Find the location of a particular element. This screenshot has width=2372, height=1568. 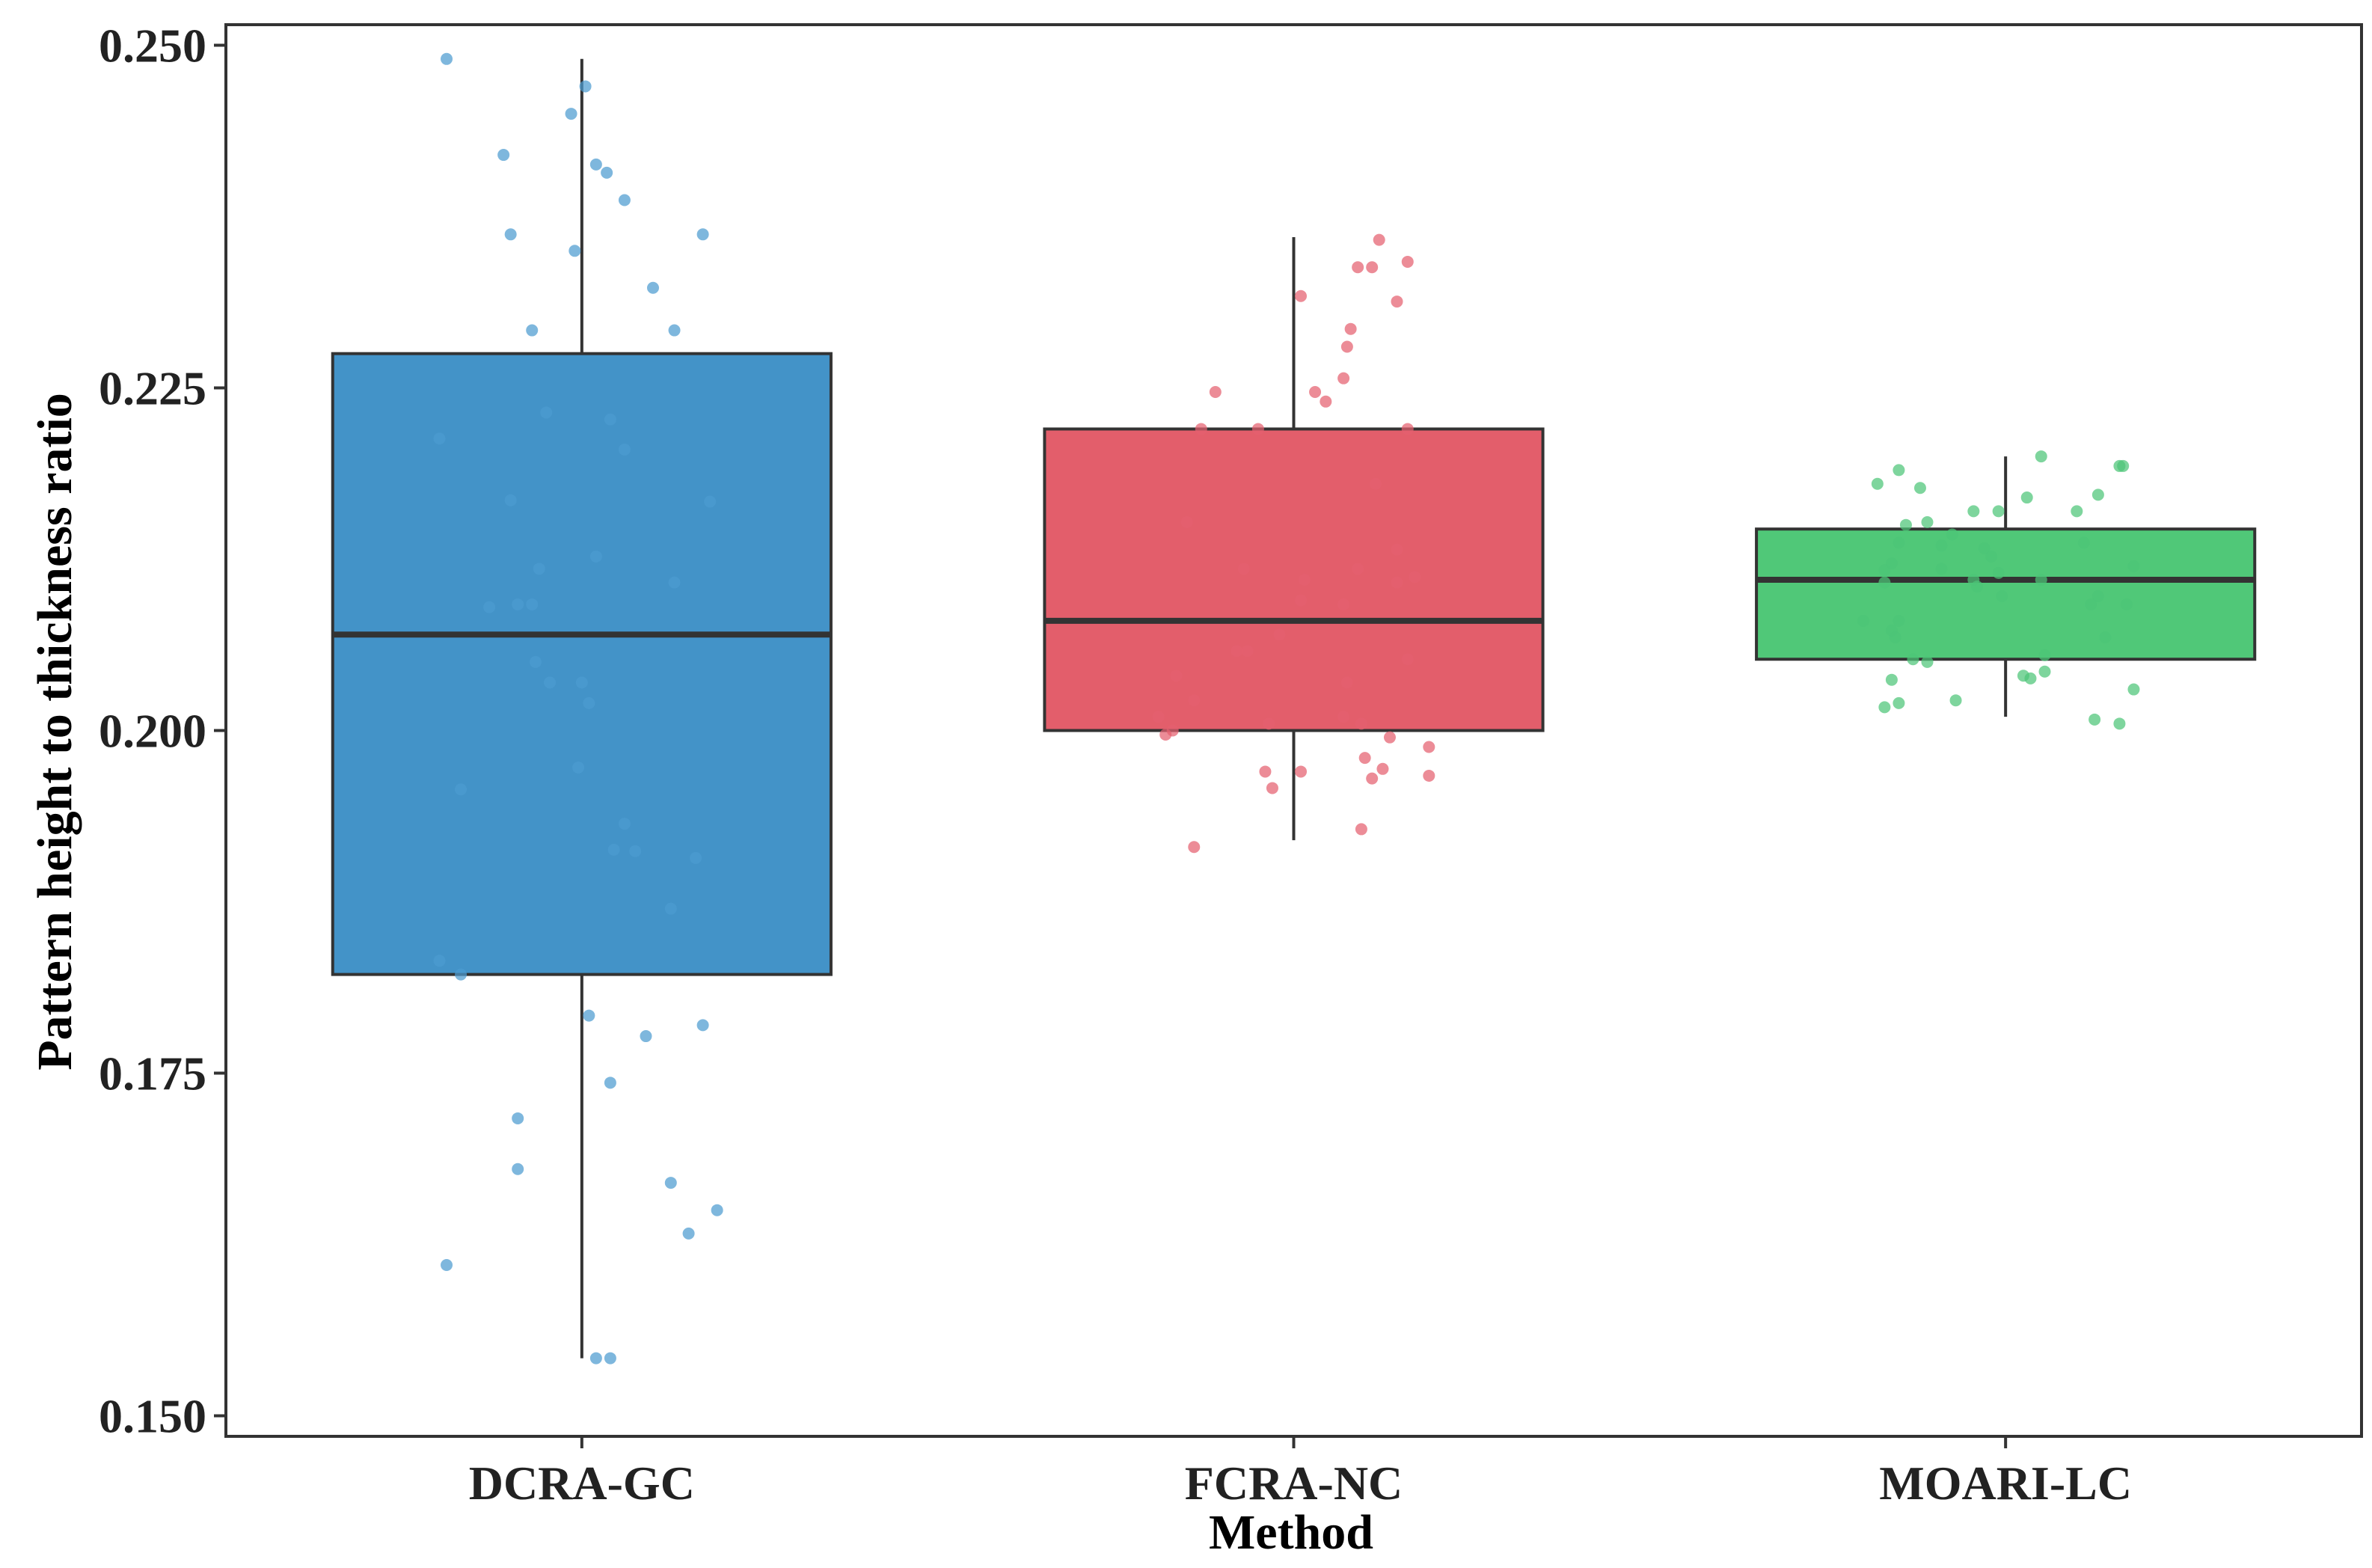

y-axis-title: Pattern height to thickness ratio is located at coordinates (55, 732).